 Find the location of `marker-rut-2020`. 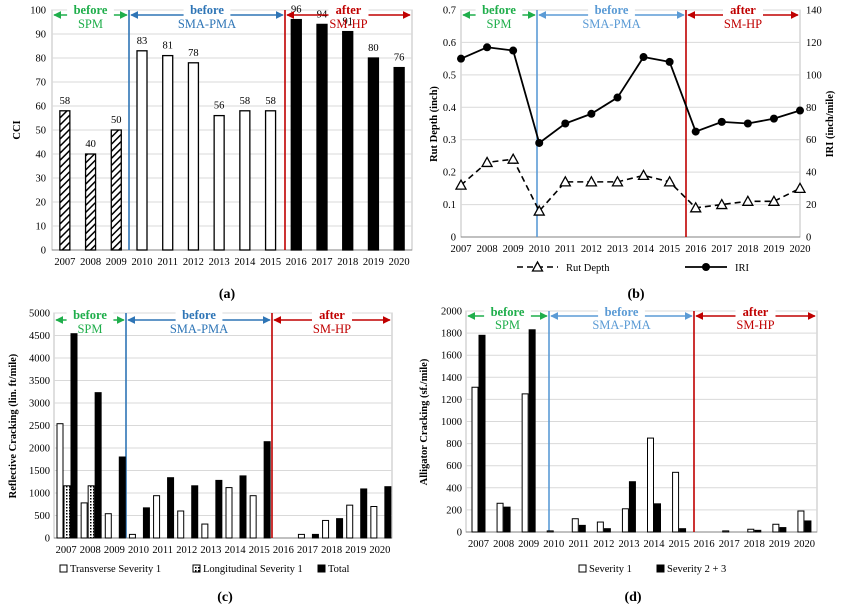

marker-rut-2020 is located at coordinates (800, 188).